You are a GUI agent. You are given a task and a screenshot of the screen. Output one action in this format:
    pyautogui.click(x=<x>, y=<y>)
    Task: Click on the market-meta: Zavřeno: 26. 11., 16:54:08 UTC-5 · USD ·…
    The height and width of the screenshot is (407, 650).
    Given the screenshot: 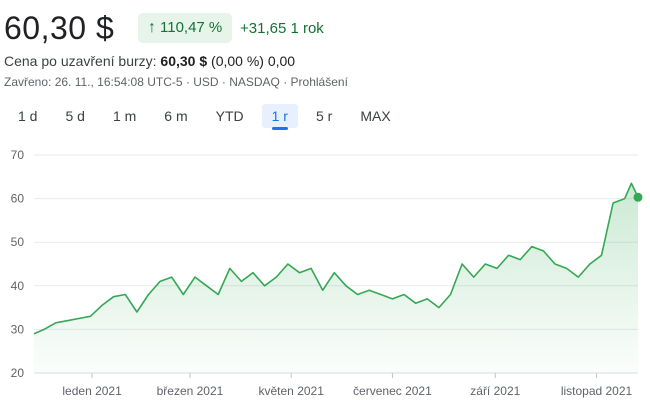 What is the action you would take?
    pyautogui.click(x=176, y=82)
    